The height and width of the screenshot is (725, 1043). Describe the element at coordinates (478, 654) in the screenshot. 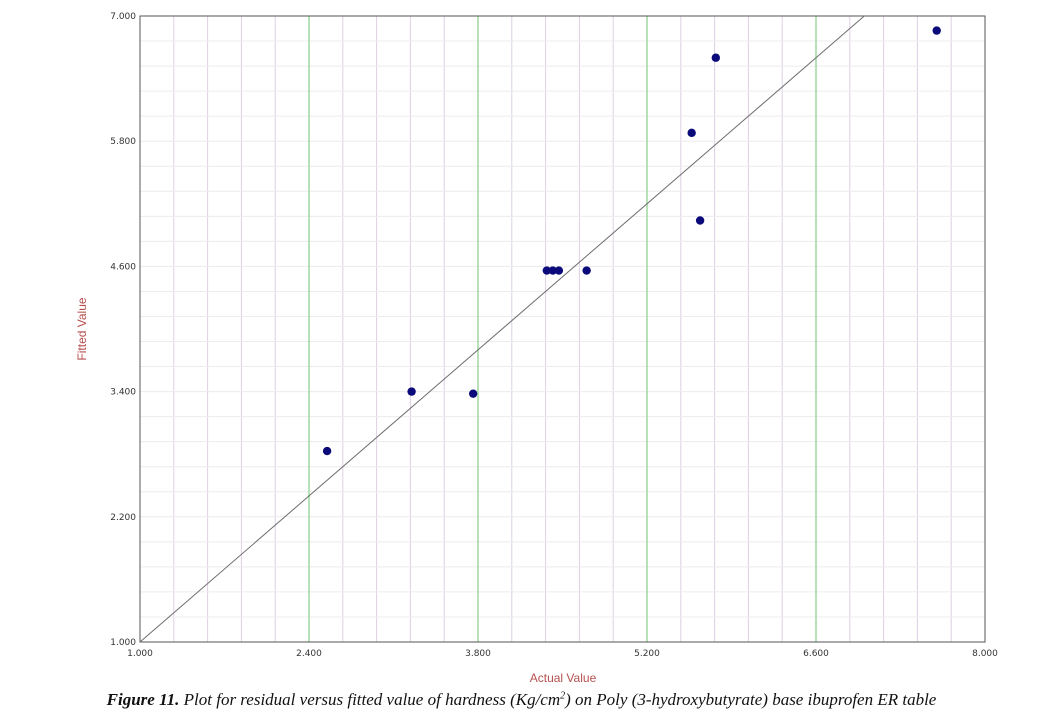

I see `x-tick-label: 3.800` at that location.